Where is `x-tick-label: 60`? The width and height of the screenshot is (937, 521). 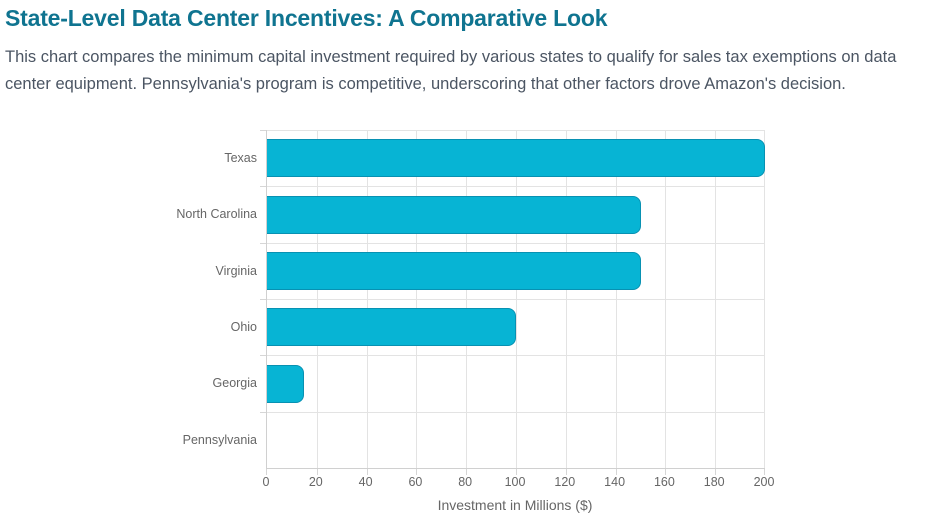
x-tick-label: 60 is located at coordinates (415, 482).